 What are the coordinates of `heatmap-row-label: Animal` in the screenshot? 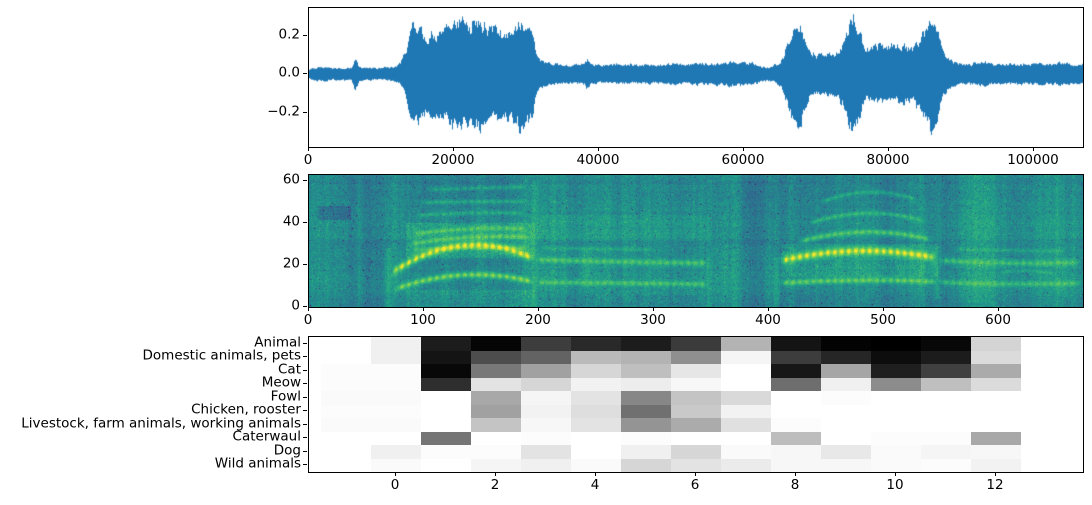 It's located at (277, 342).